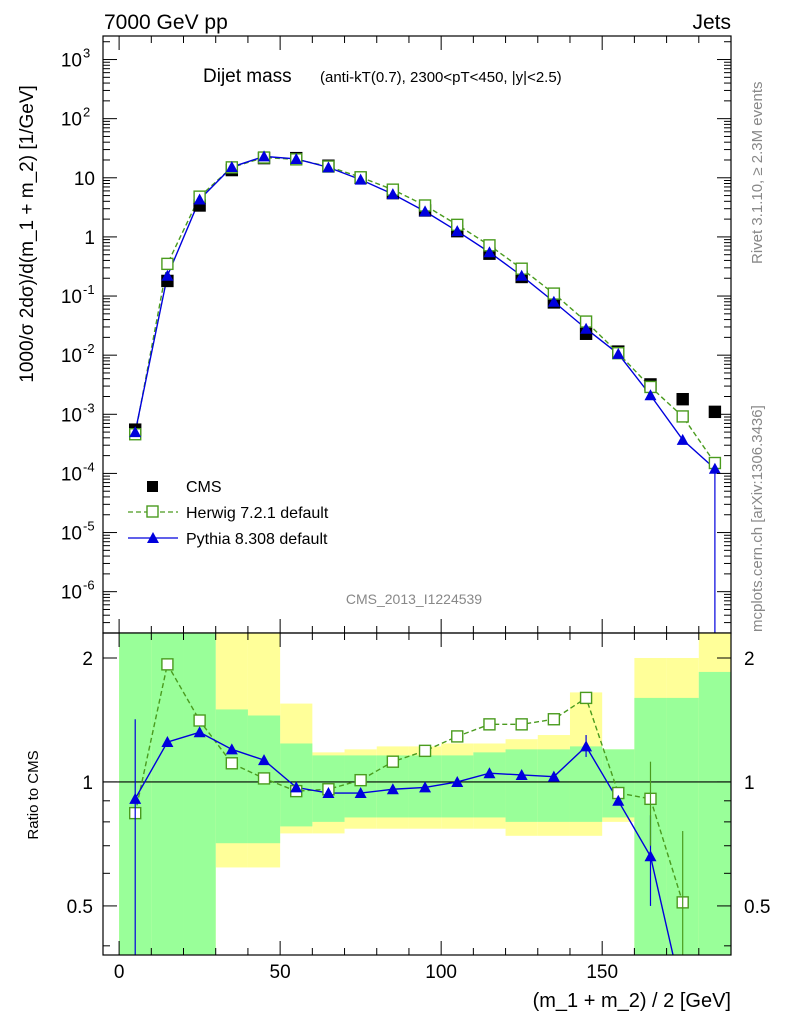 The width and height of the screenshot is (786, 1024). Describe the element at coordinates (749, 783) in the screenshot. I see `ratio-y-tick-label-right: 1` at that location.